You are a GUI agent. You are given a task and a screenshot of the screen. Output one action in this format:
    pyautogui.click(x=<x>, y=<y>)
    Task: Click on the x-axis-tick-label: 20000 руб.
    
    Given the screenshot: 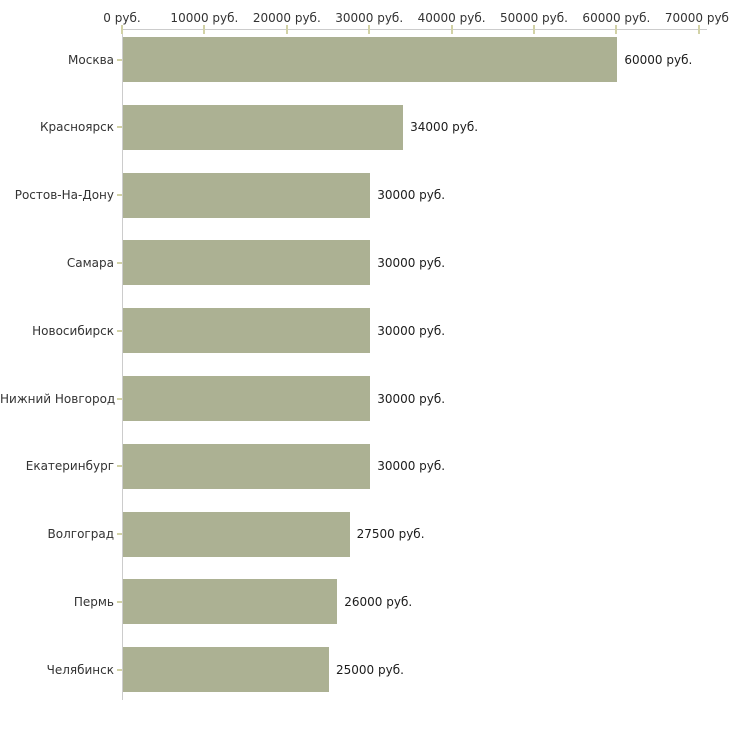 What is the action you would take?
    pyautogui.click(x=286, y=18)
    